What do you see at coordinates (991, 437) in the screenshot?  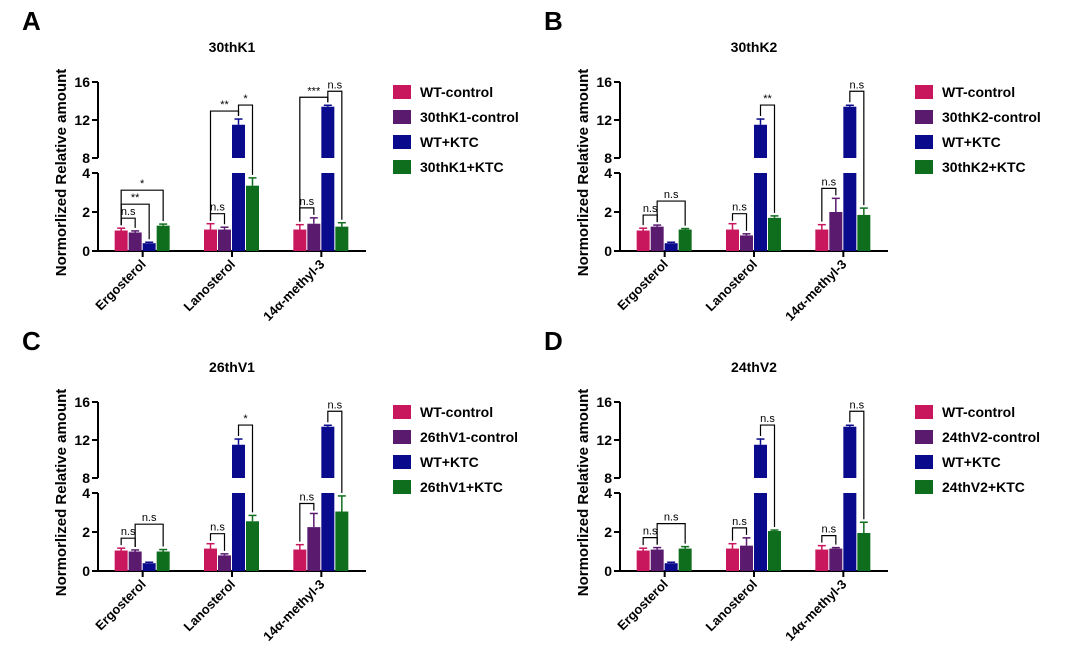 I see `legend-label: 24thV2-control` at bounding box center [991, 437].